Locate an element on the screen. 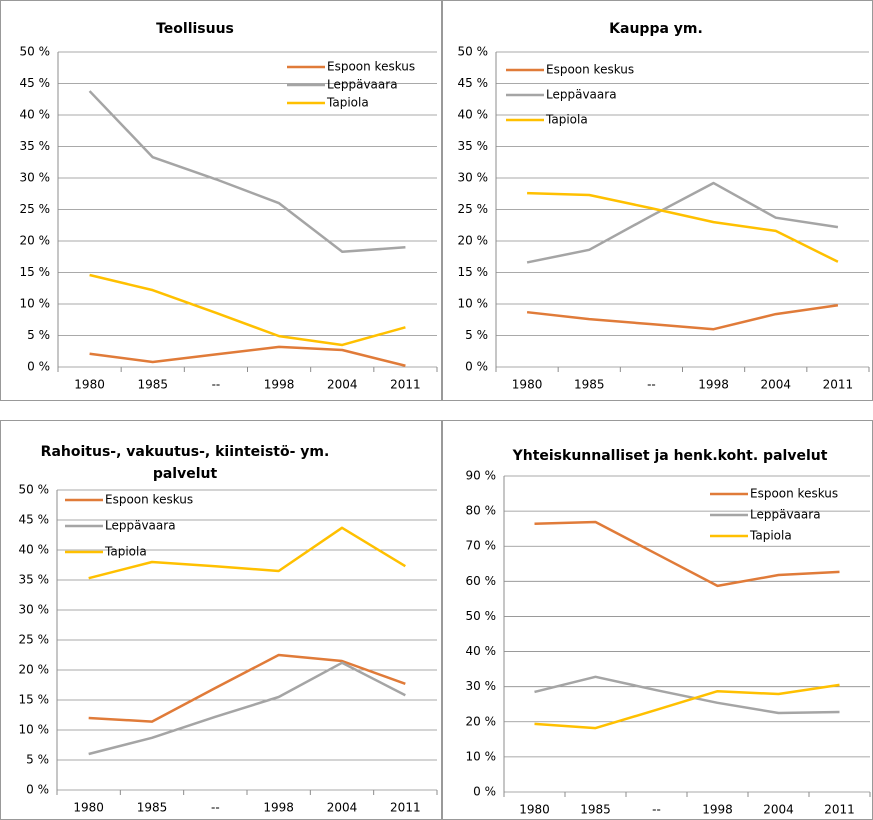  chart-title: Teollisuus is located at coordinates (195, 29).